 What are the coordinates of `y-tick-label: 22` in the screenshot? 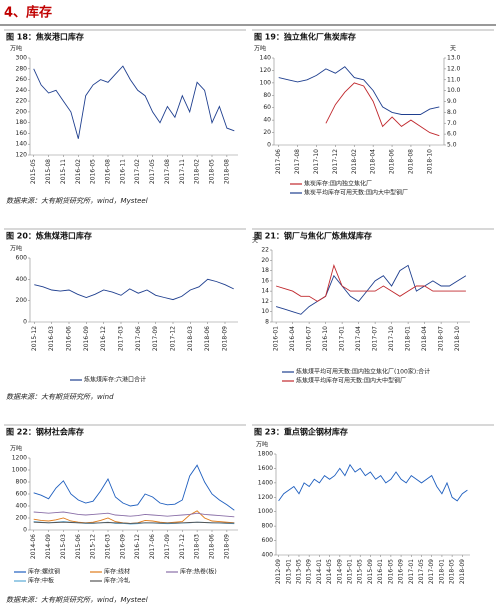 It's located at (265, 250).